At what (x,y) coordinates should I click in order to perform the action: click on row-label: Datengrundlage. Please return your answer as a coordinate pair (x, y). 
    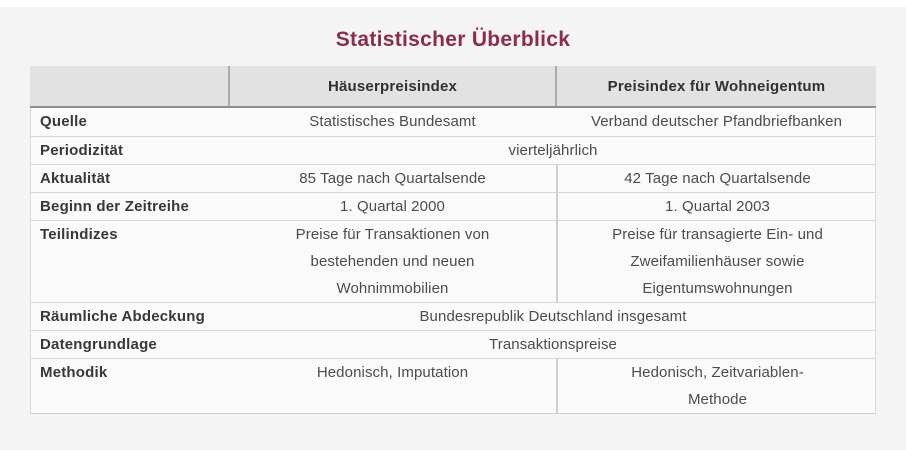
    Looking at the image, I should click on (98, 344).